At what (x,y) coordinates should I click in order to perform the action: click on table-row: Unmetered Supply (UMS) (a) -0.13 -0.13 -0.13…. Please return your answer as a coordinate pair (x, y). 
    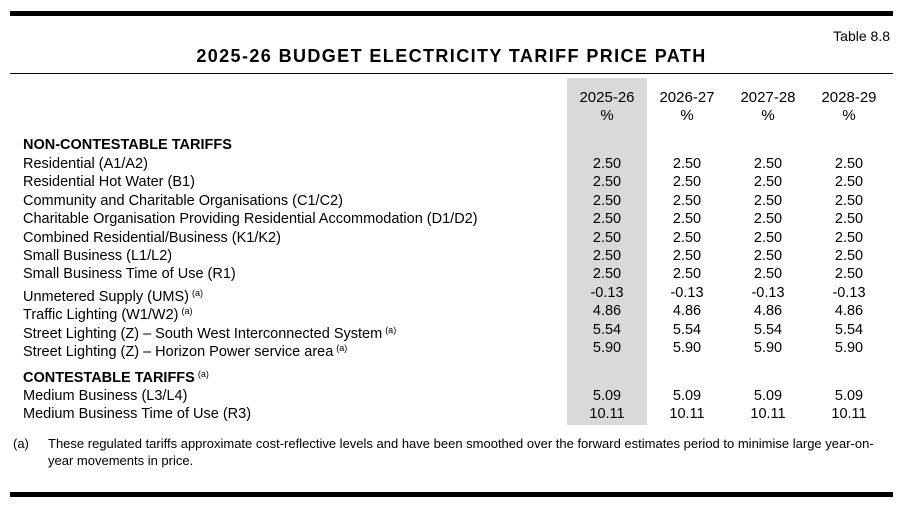
    Looking at the image, I should click on (451, 294).